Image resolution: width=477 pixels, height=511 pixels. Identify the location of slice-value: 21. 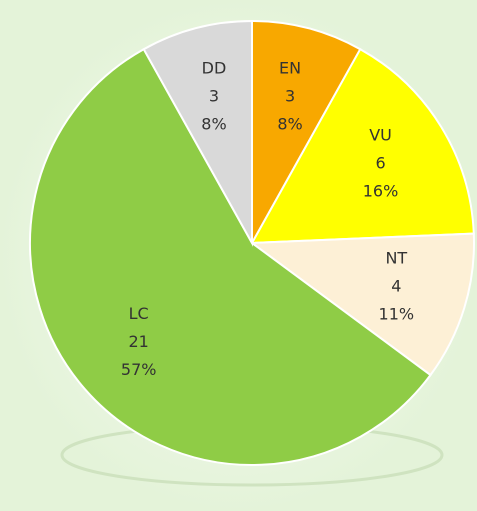
(138, 341).